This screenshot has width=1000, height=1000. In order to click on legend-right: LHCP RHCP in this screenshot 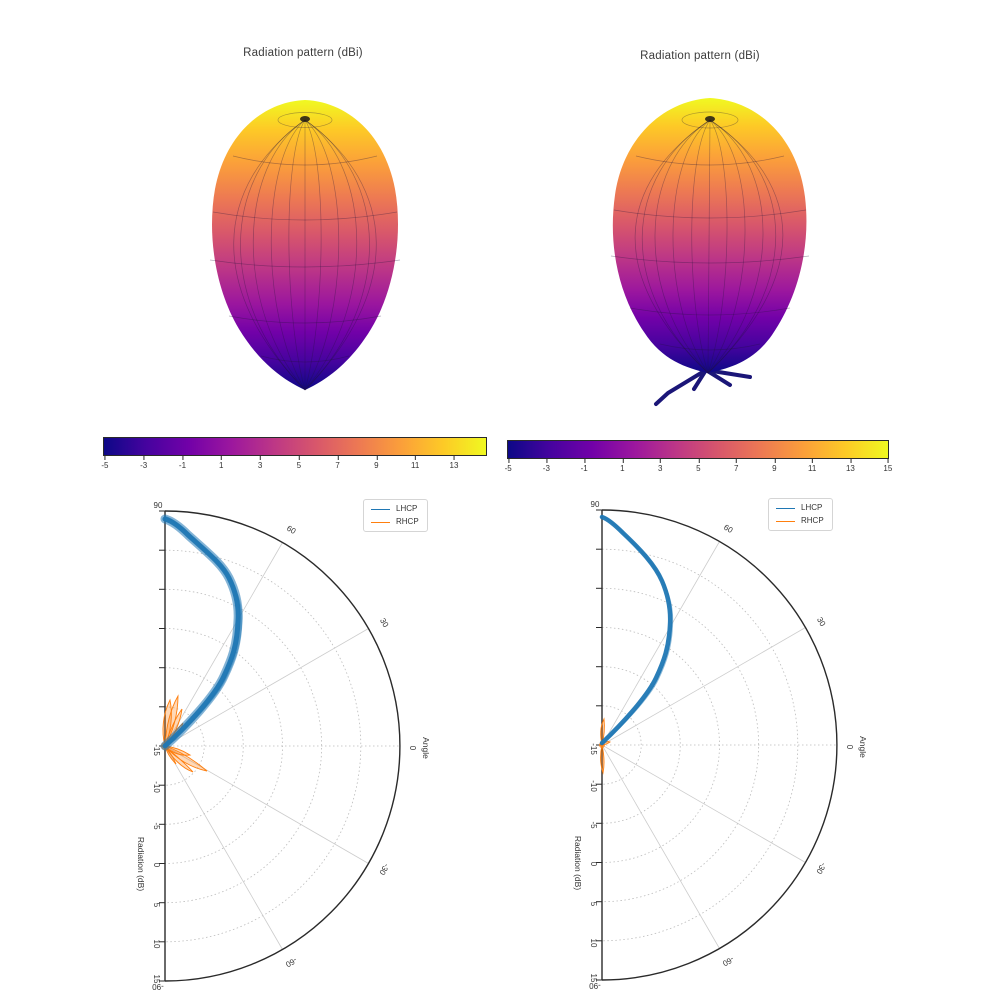, I will do `click(800, 514)`.